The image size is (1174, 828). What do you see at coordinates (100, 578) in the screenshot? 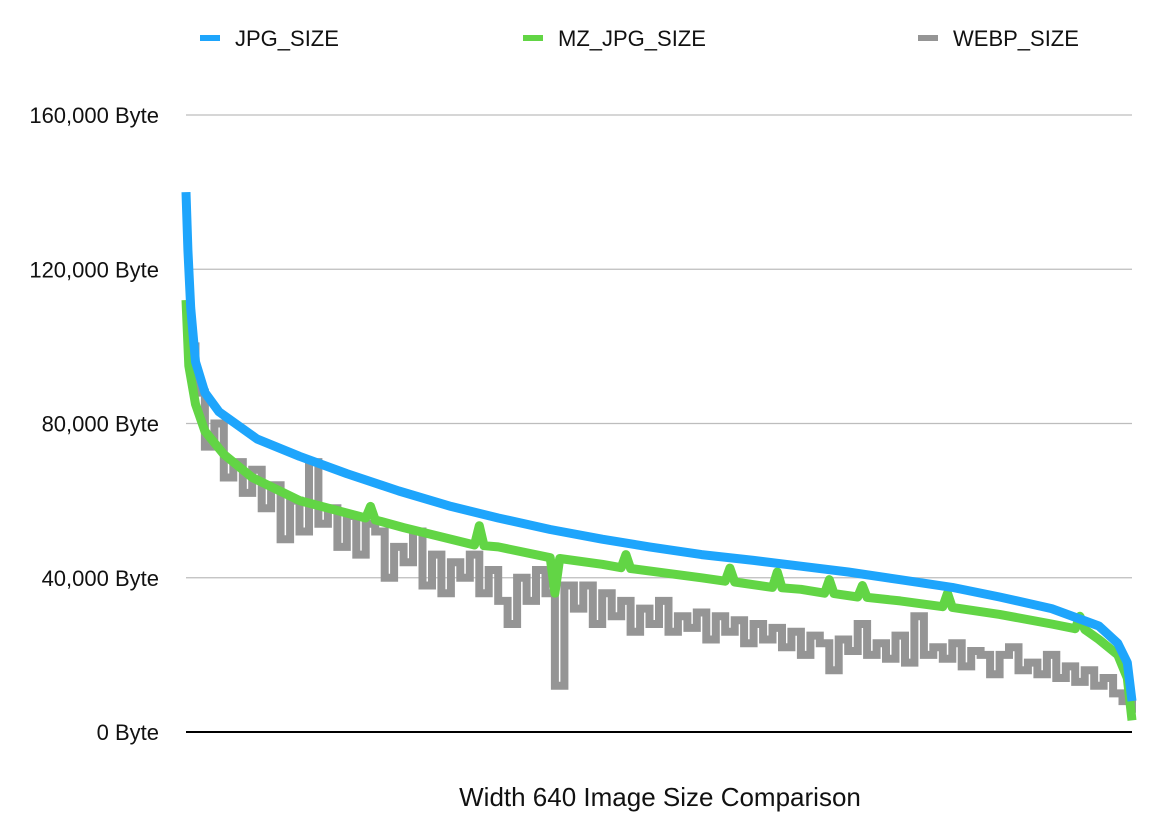
I see `y-tick-label: 40,000 Byte` at bounding box center [100, 578].